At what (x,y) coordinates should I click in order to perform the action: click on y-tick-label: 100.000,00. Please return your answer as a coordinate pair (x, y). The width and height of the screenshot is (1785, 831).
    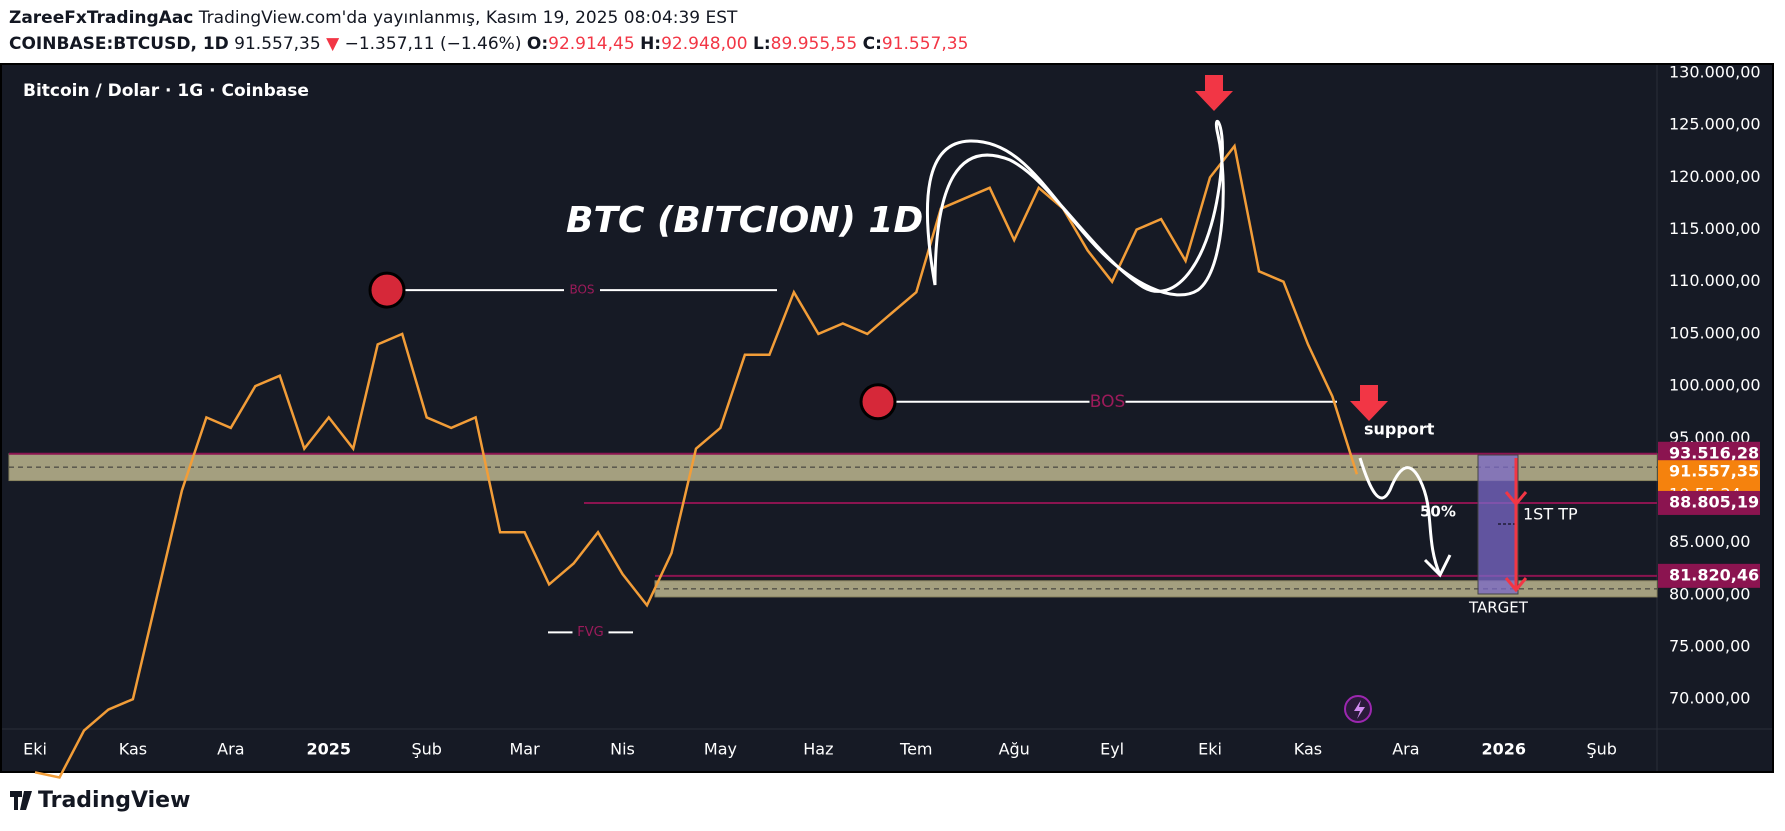
    Looking at the image, I should click on (1715, 385).